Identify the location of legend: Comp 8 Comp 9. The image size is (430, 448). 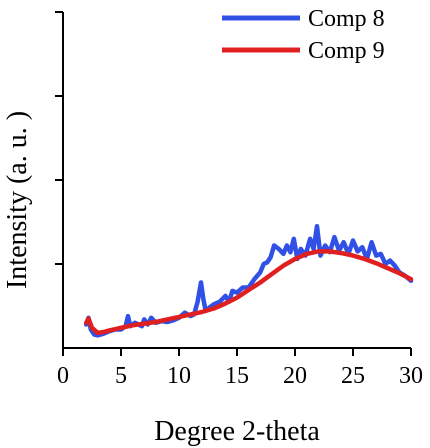
(303, 35).